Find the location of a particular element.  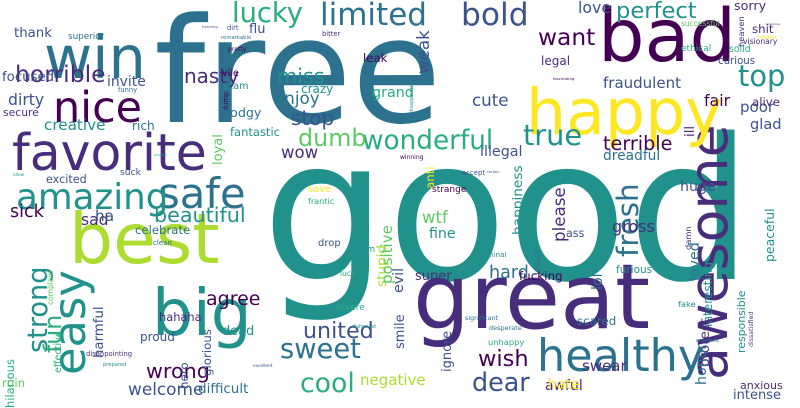

word-big: big is located at coordinates (202, 313).